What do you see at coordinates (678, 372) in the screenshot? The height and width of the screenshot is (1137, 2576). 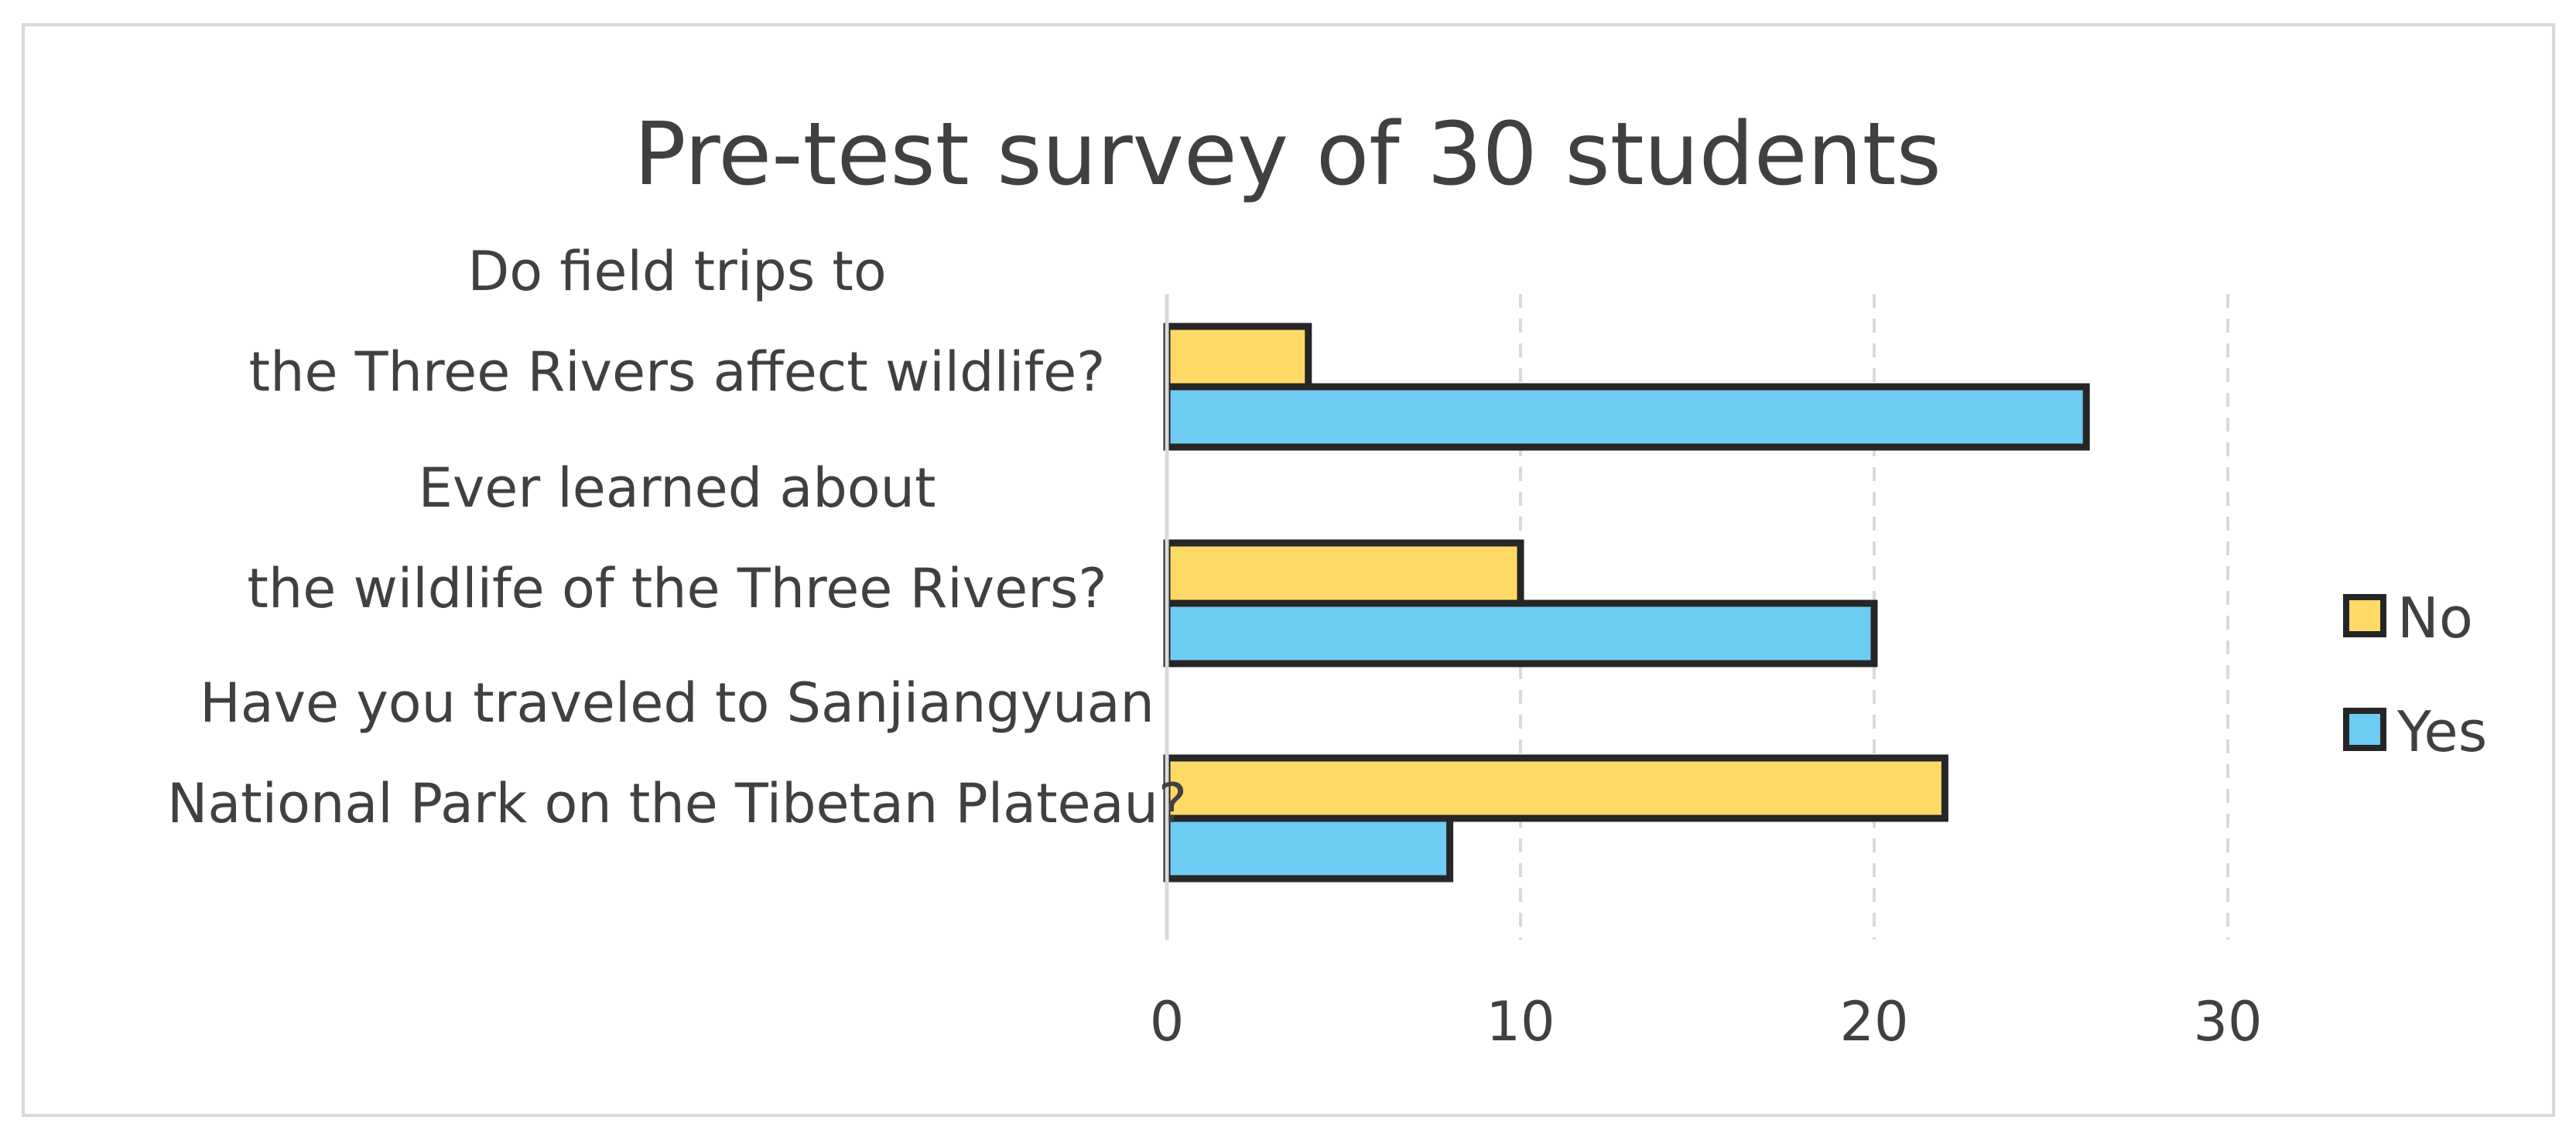 I see `category-label-0-line-1: the Three Rivers affect wildlife?` at bounding box center [678, 372].